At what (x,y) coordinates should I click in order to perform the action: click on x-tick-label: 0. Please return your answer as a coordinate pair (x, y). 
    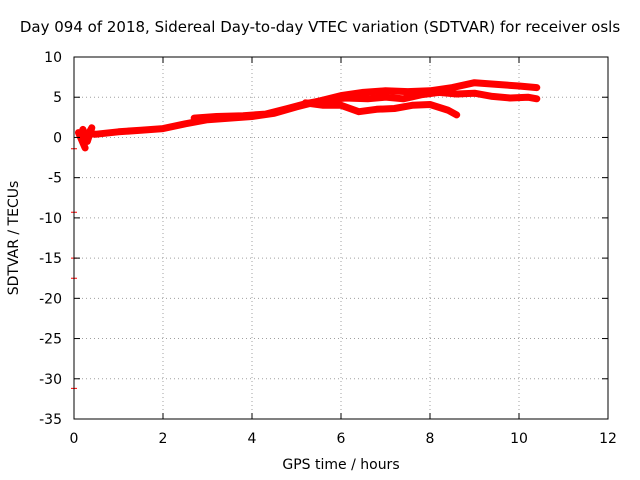
    Looking at the image, I should click on (74, 439).